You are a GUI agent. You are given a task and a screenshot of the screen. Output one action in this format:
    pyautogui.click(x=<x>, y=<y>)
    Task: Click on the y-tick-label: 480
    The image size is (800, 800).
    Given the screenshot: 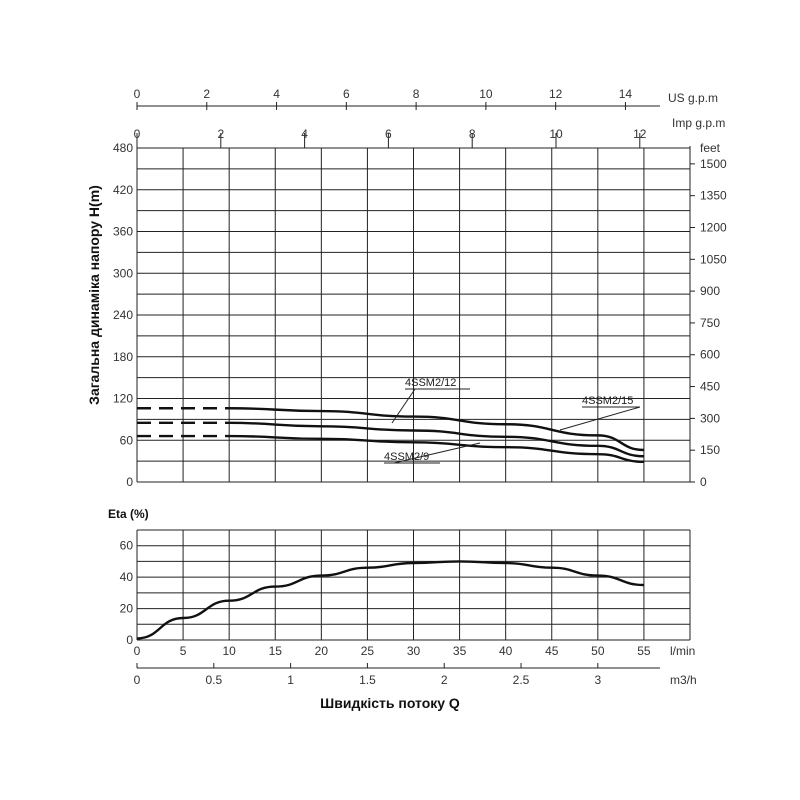 What is the action you would take?
    pyautogui.click(x=123, y=148)
    